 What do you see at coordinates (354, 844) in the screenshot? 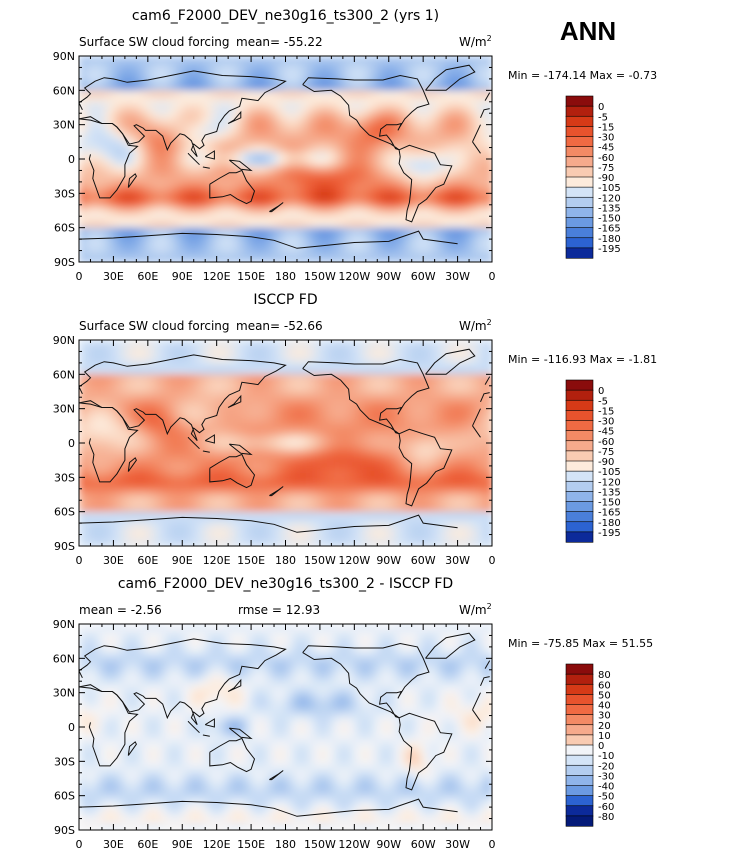
I see `lon-label: 120W` at bounding box center [354, 844].